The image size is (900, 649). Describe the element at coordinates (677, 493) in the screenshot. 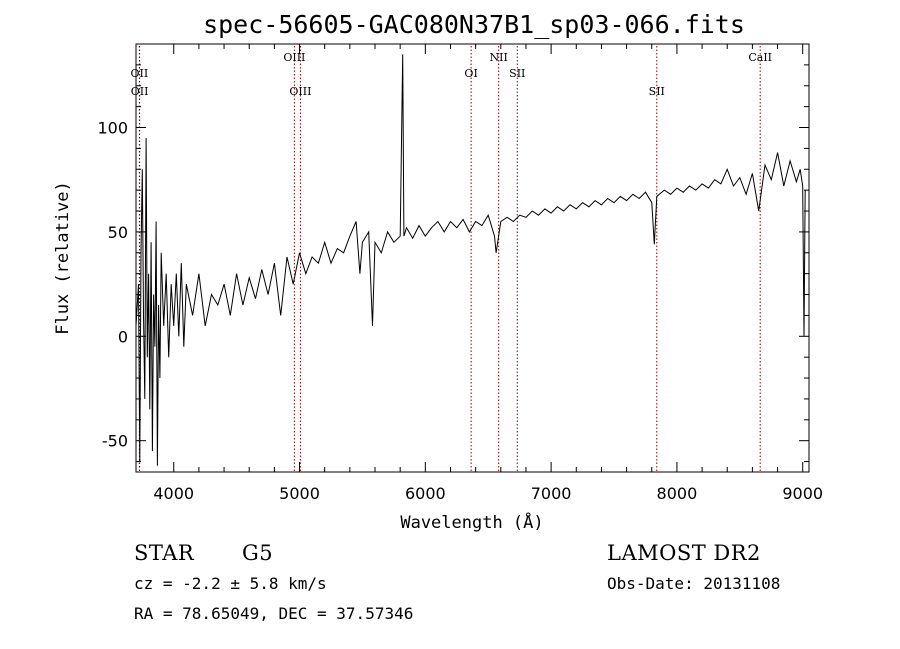

I see `x-tick-label: 8000` at that location.